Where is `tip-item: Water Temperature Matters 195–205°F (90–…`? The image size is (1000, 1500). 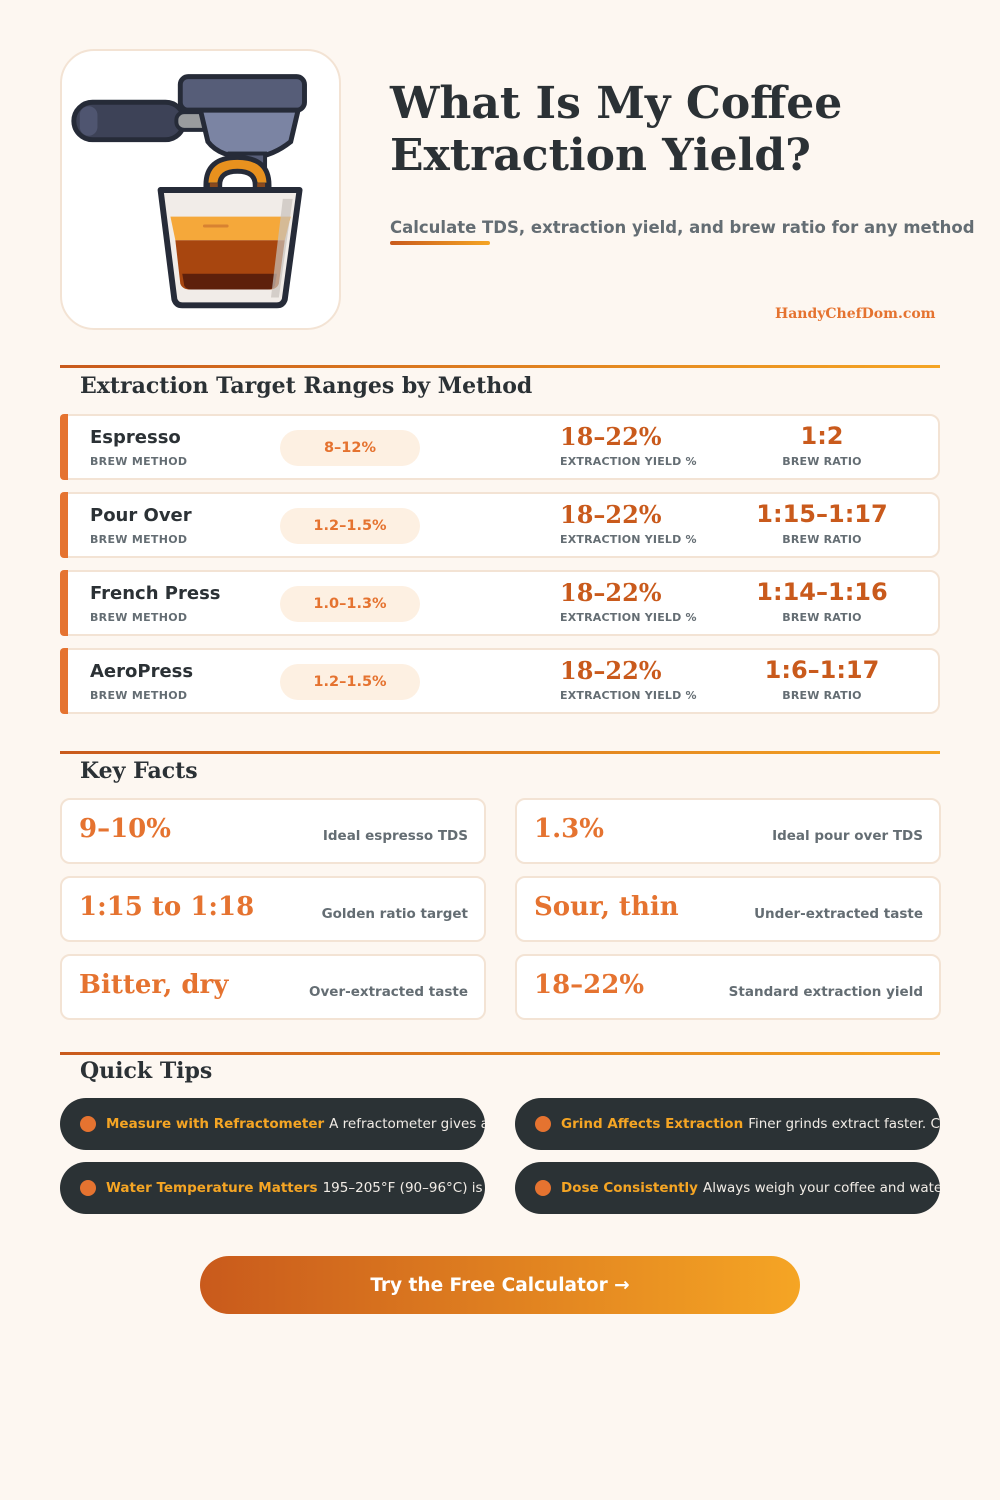
tip-item: Water Temperature Matters 195–205°F (90–… is located at coordinates (272, 1188).